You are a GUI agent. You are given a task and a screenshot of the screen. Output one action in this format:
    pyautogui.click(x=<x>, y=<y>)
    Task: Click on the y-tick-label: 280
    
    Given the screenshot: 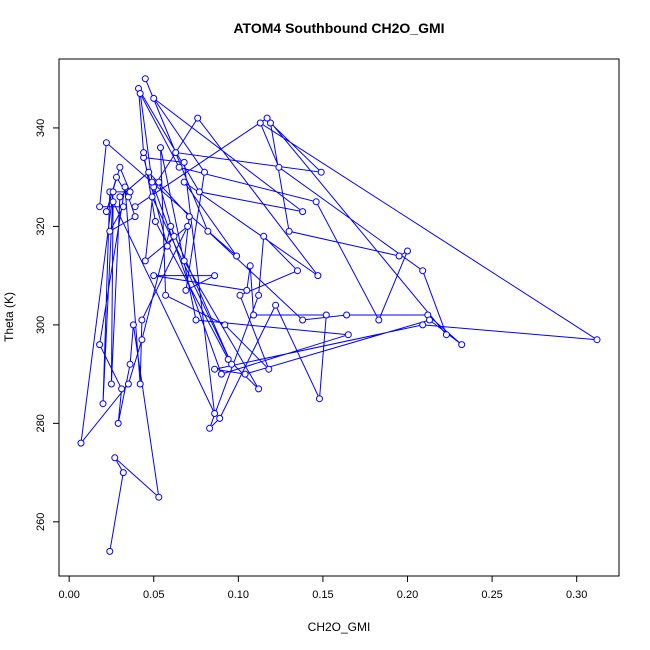 What is the action you would take?
    pyautogui.click(x=41, y=423)
    